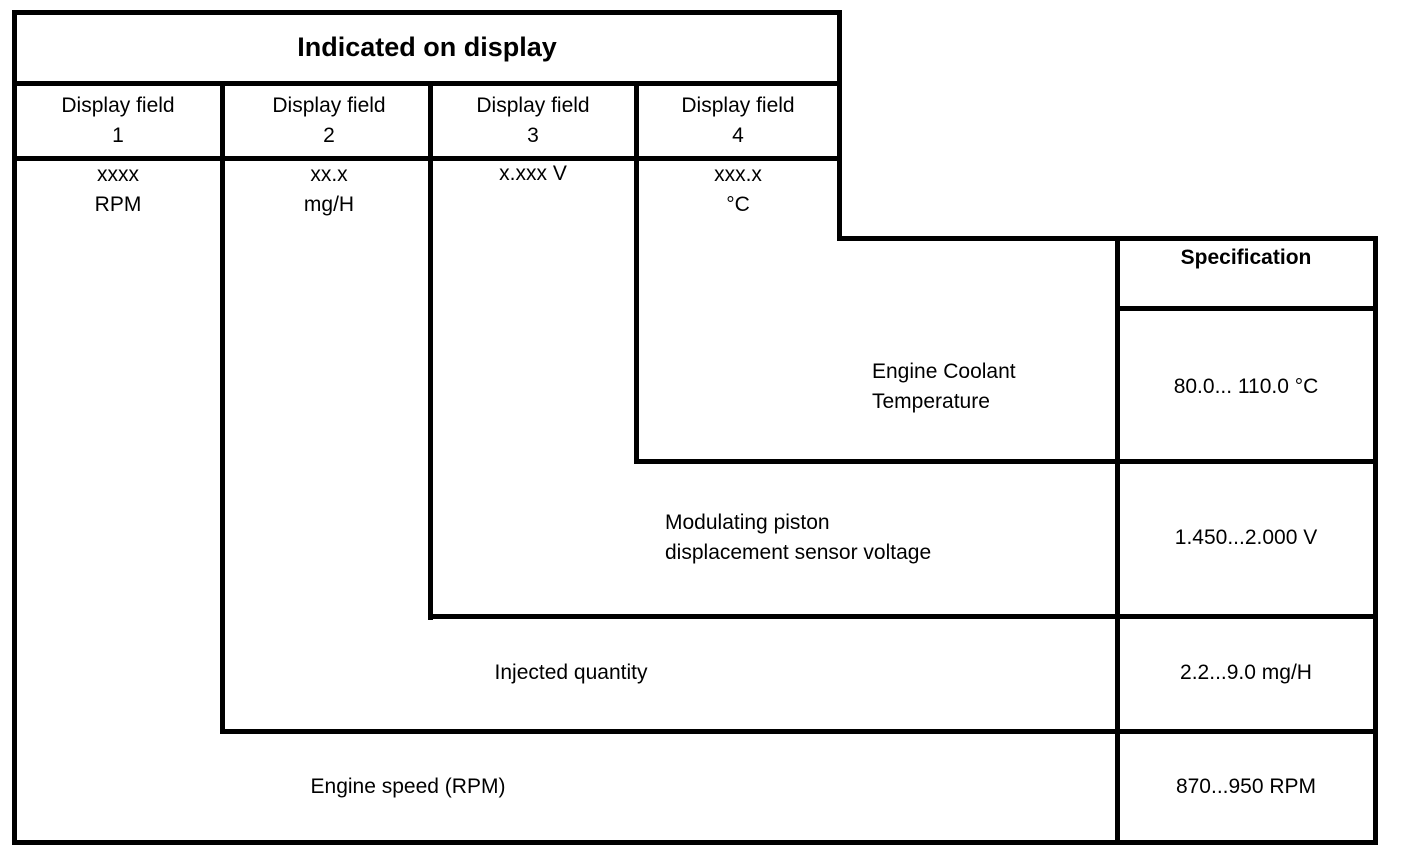  What do you see at coordinates (1246, 386) in the screenshot?
I see `spec-value-coolant: 80.0... 110.0 °C` at bounding box center [1246, 386].